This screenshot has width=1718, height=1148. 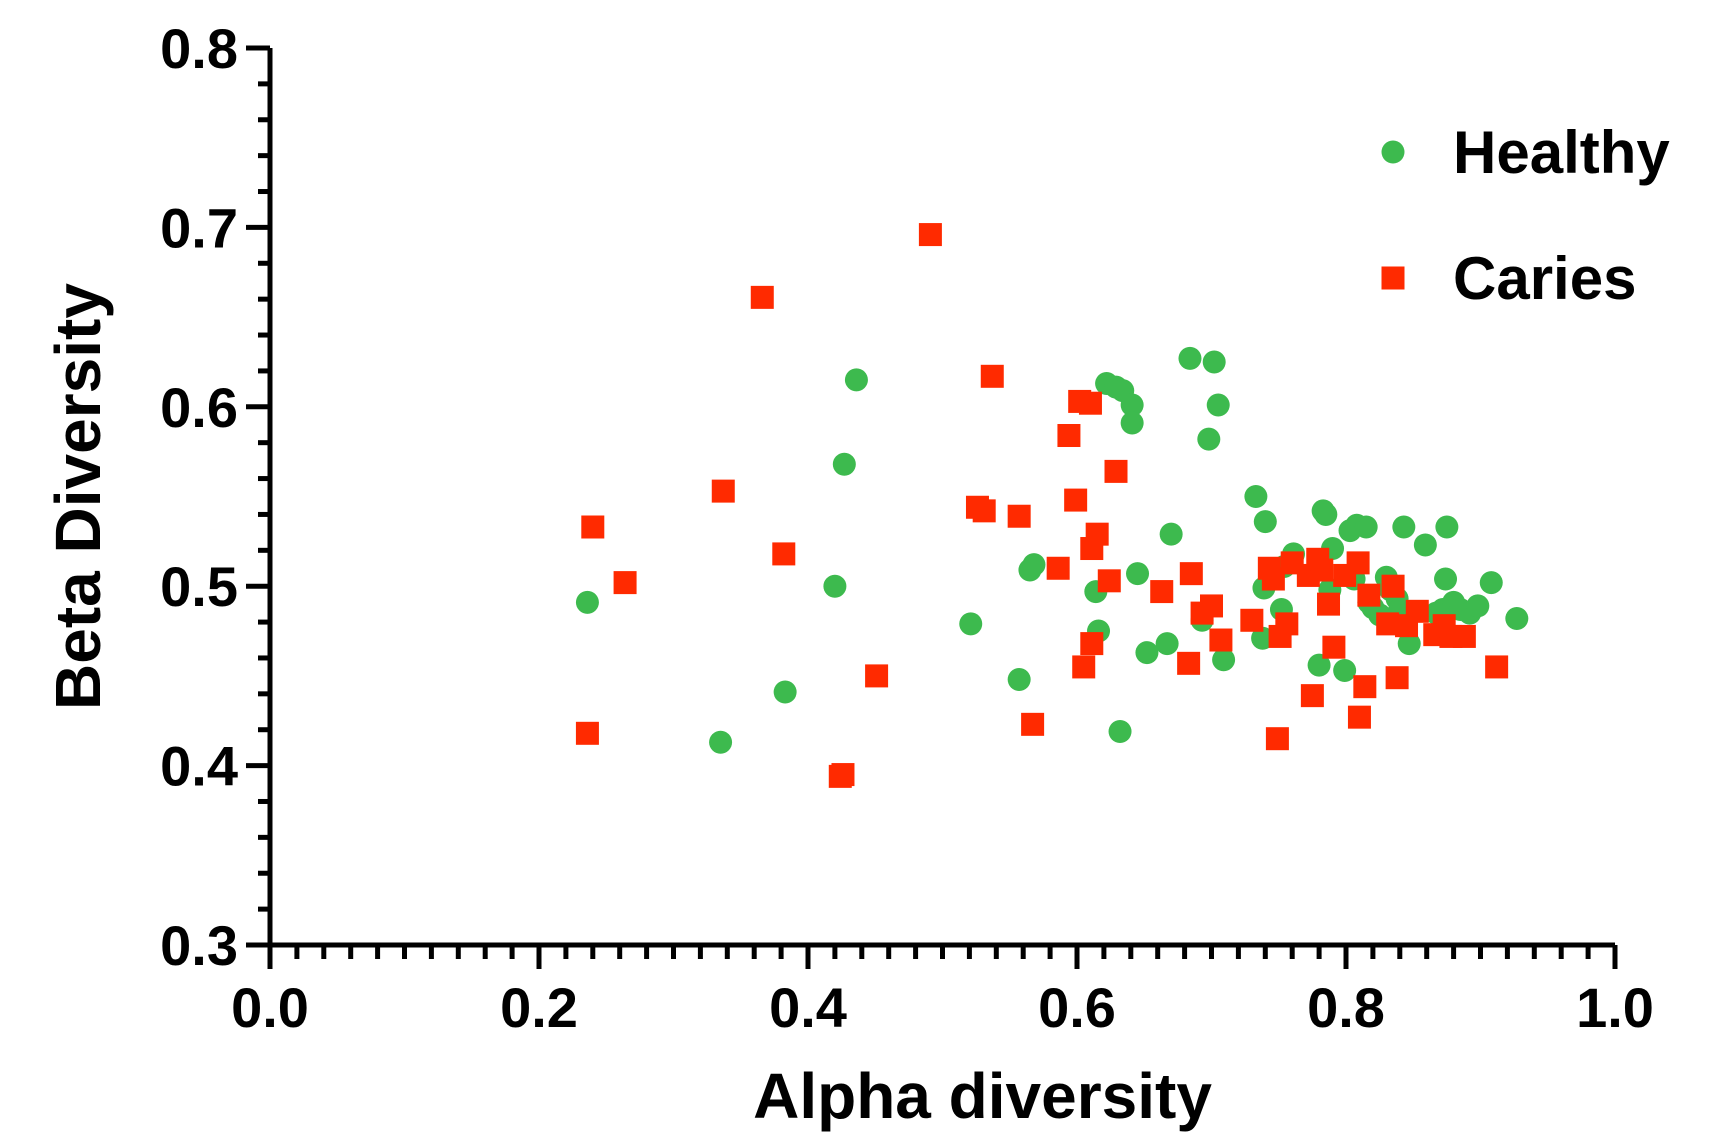 What do you see at coordinates (199, 407) in the screenshot?
I see `y-tick-label: 0.6` at bounding box center [199, 407].